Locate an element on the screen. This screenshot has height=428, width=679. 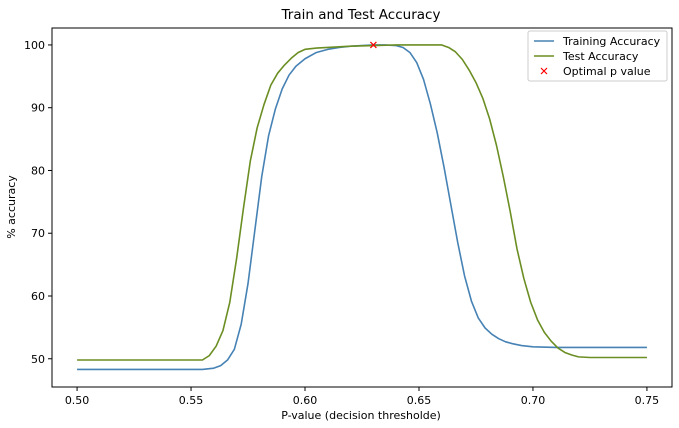
x-tick-label: 0.60 is located at coordinates (305, 400).